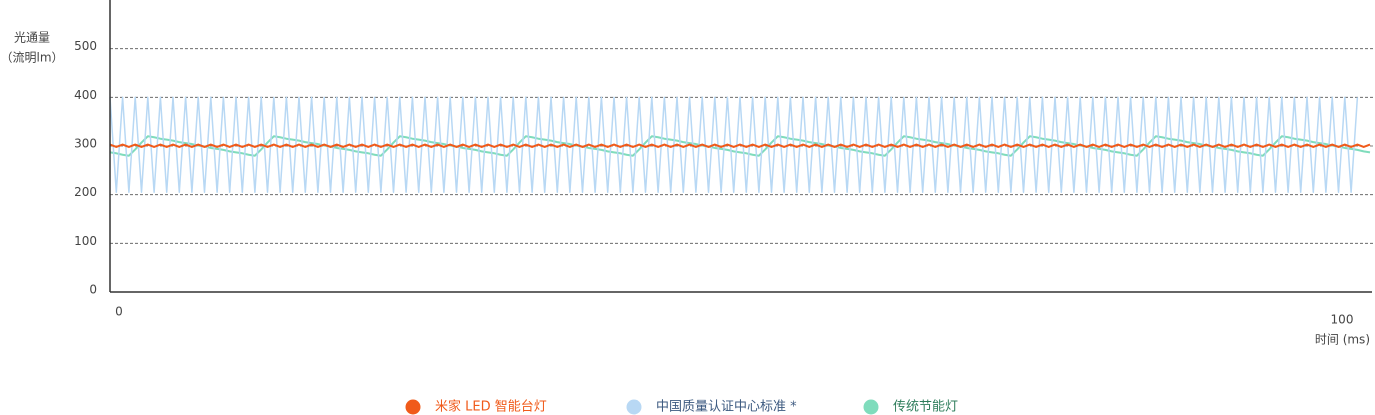  I want to click on x-tick-label: 100, so click(1342, 320).